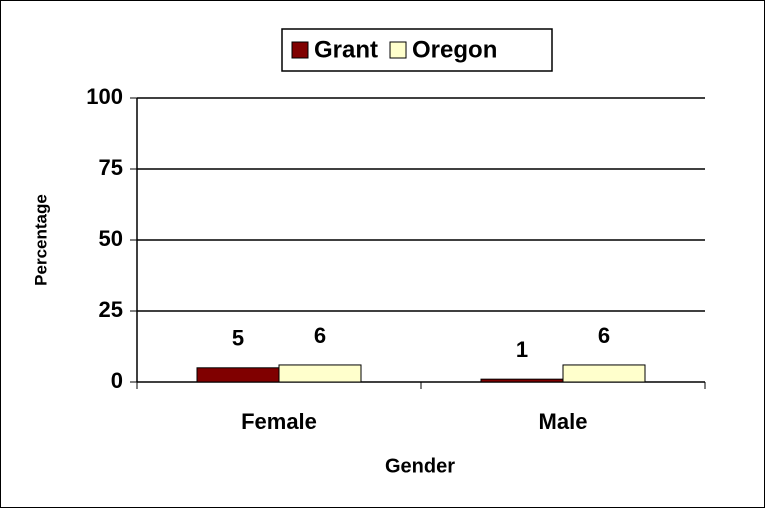 The width and height of the screenshot is (765, 513). I want to click on y-tick-label: 0, so click(117, 380).